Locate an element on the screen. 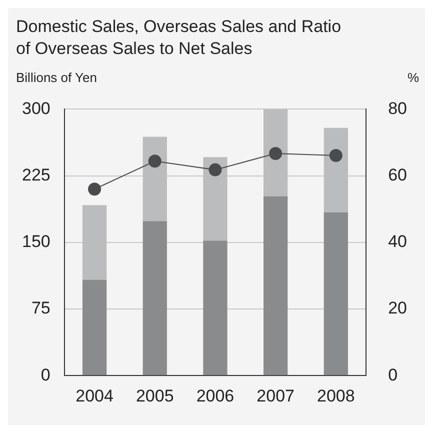  x-tick-label: 2008 is located at coordinates (336, 396).